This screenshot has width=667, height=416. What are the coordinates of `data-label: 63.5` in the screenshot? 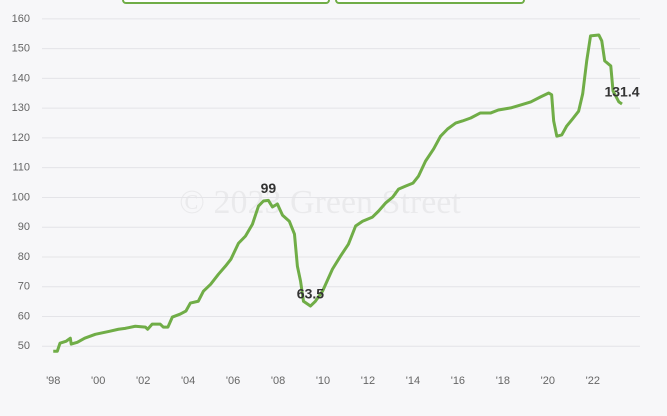 It's located at (310, 294).